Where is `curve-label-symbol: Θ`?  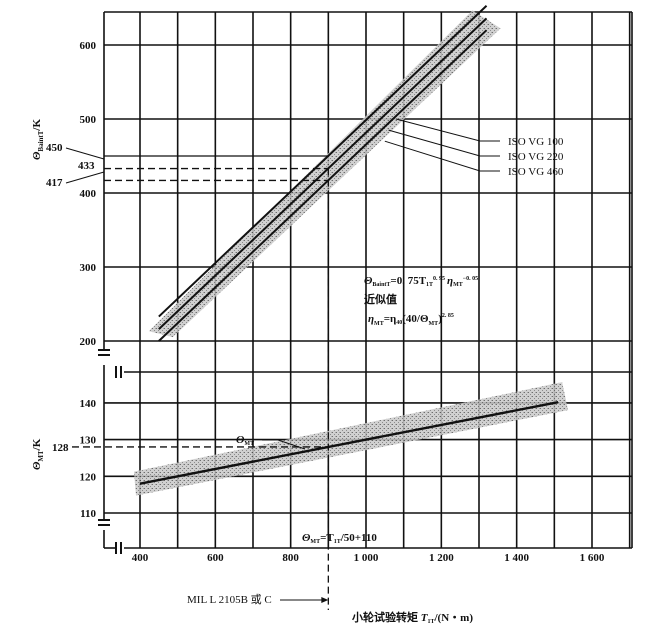
curve-label-symbol: Θ is located at coordinates (240, 440).